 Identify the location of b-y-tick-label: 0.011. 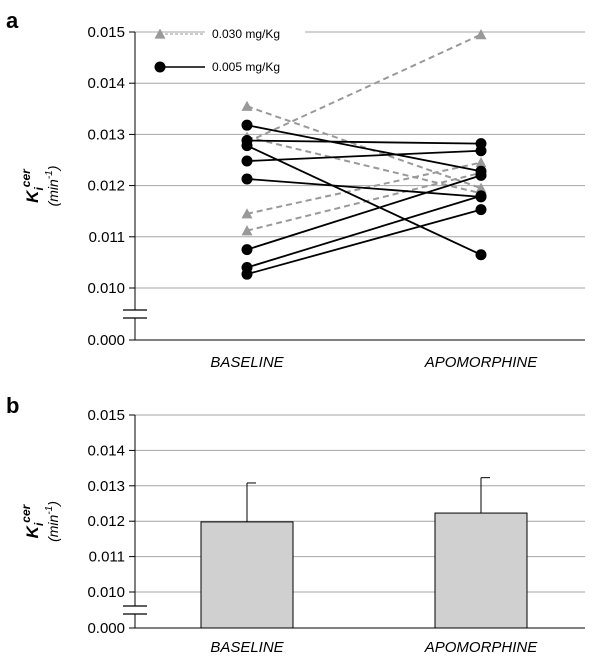
(107, 557).